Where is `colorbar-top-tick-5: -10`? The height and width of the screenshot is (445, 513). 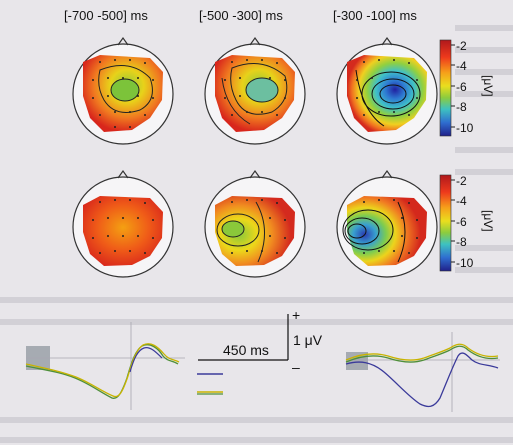 colorbar-top-tick-5: -10 is located at coordinates (465, 128).